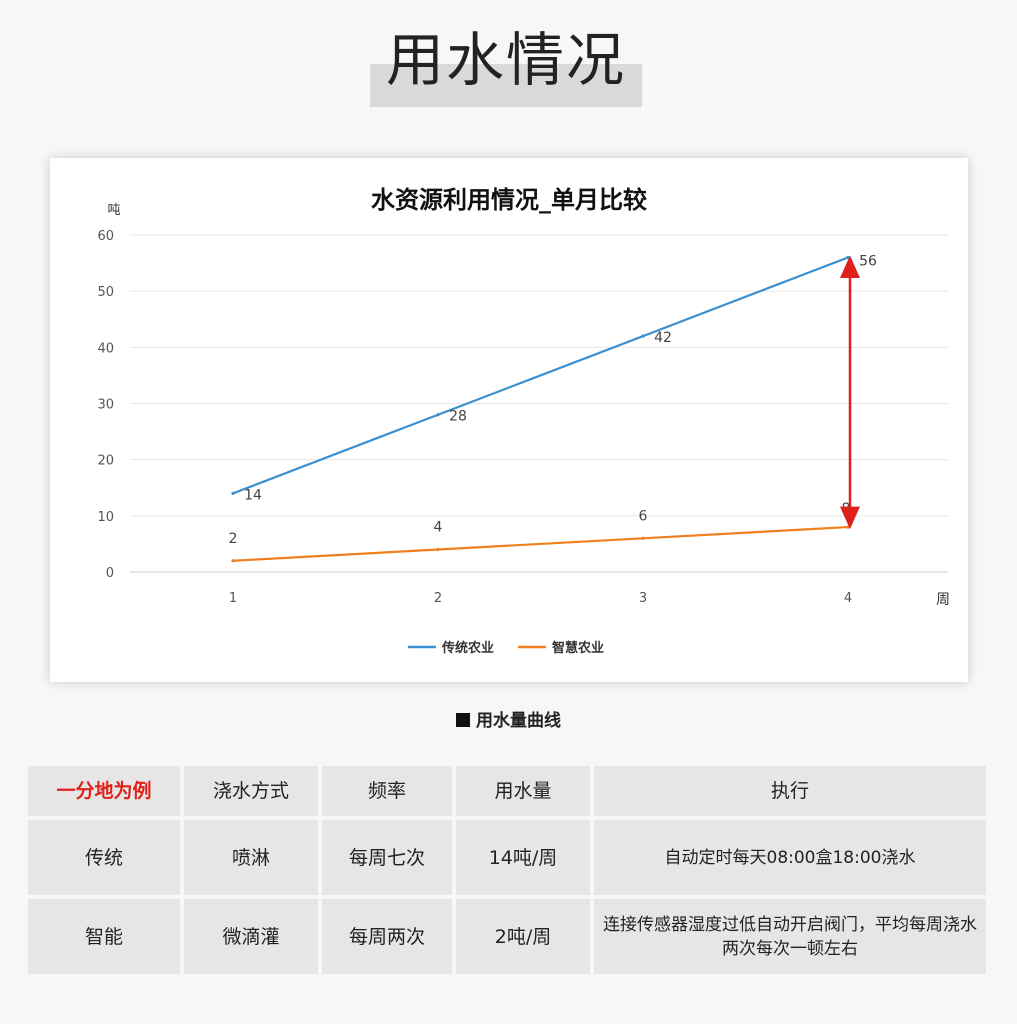  What do you see at coordinates (518, 721) in the screenshot?
I see `chart-caption-text: 用水量曲线` at bounding box center [518, 721].